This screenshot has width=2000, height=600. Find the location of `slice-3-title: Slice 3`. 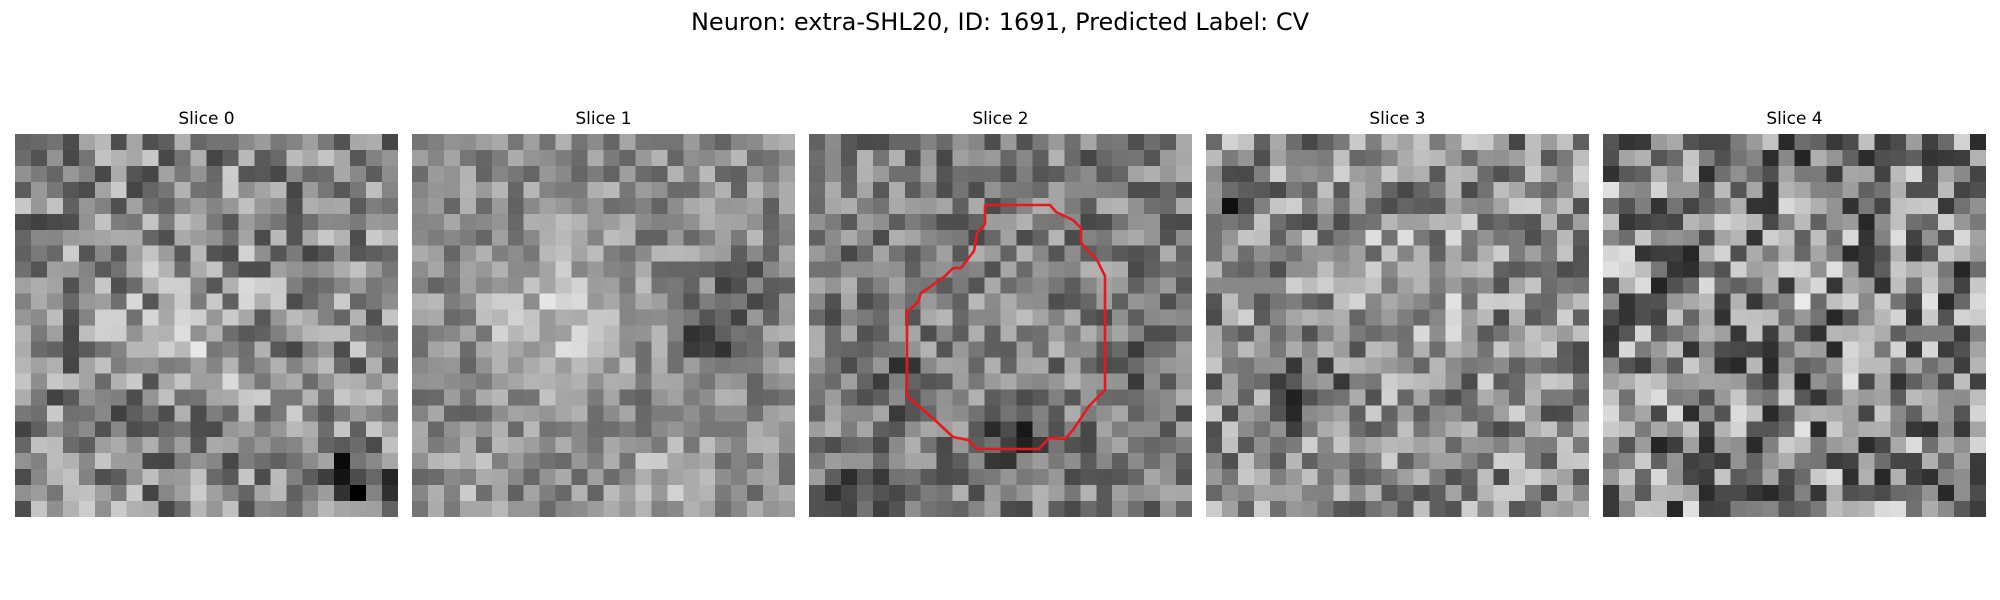

slice-3-title: Slice 3 is located at coordinates (1397, 119).